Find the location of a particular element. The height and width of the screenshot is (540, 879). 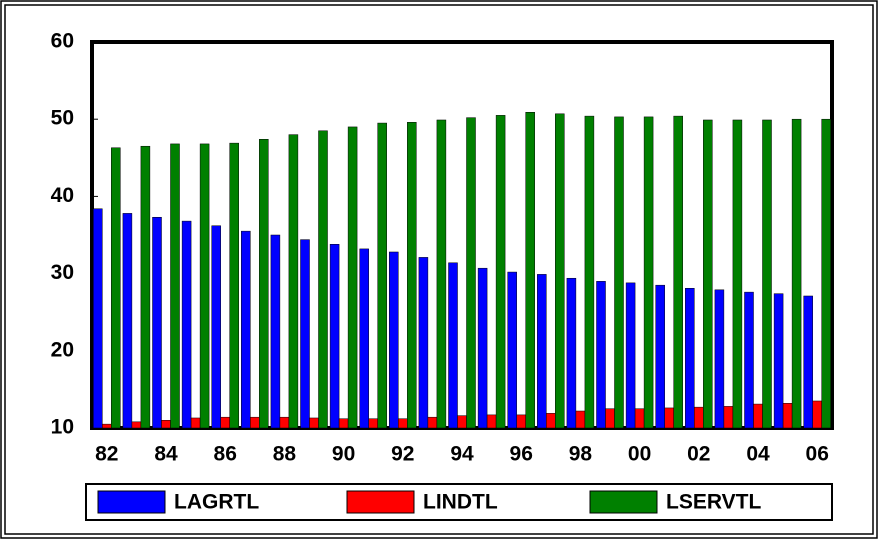

y-tick-label: 50 is located at coordinates (62, 118).